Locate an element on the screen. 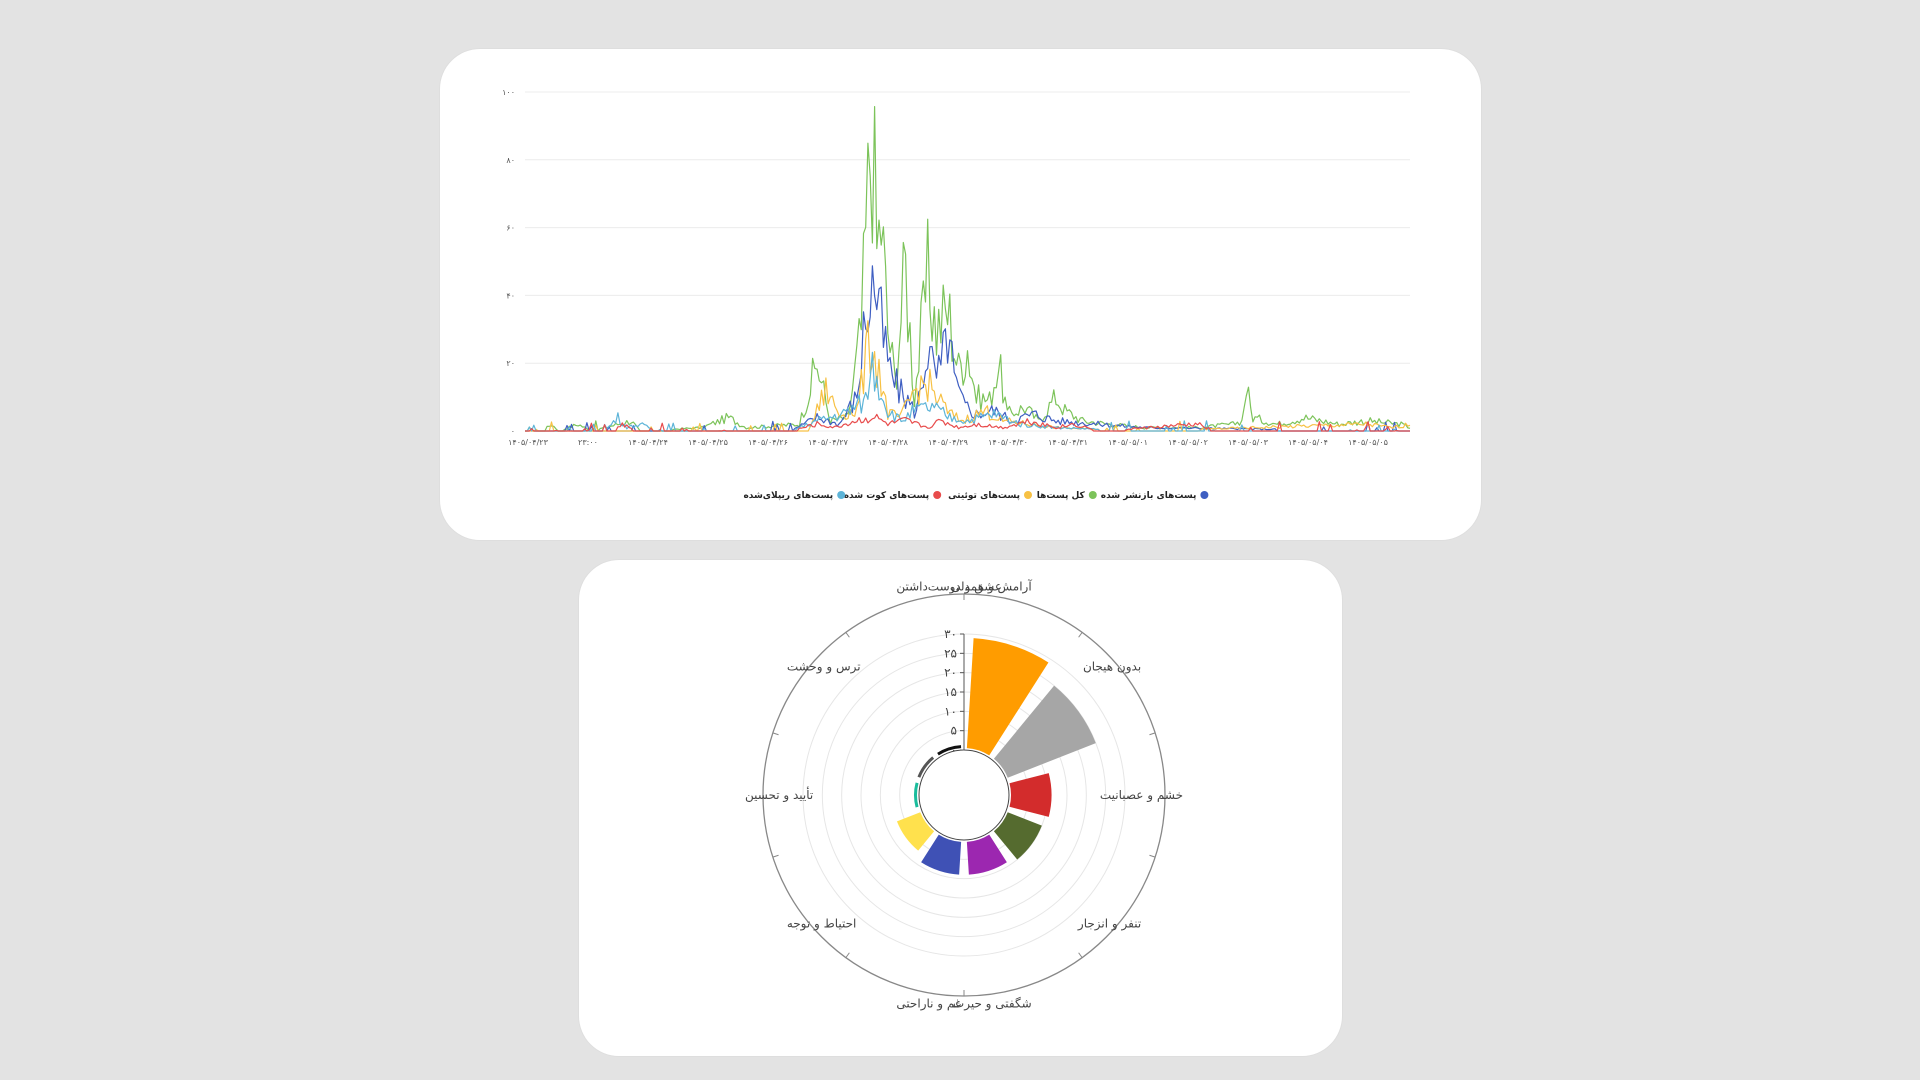 This screenshot has width=1920, height=1080. legend-item: پست‌های توئیتی is located at coordinates (990, 496).